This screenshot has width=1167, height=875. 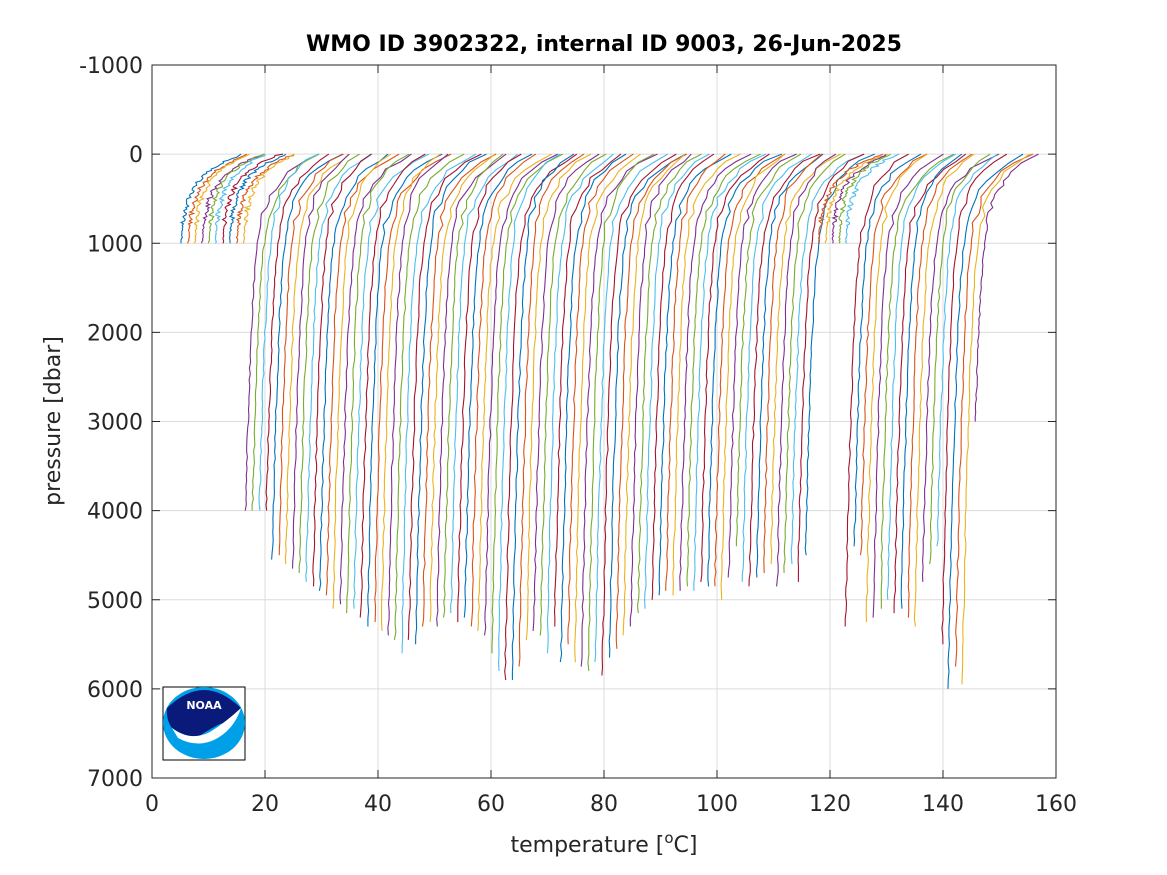 I want to click on y-tick-label: -1000, so click(x=111, y=66).